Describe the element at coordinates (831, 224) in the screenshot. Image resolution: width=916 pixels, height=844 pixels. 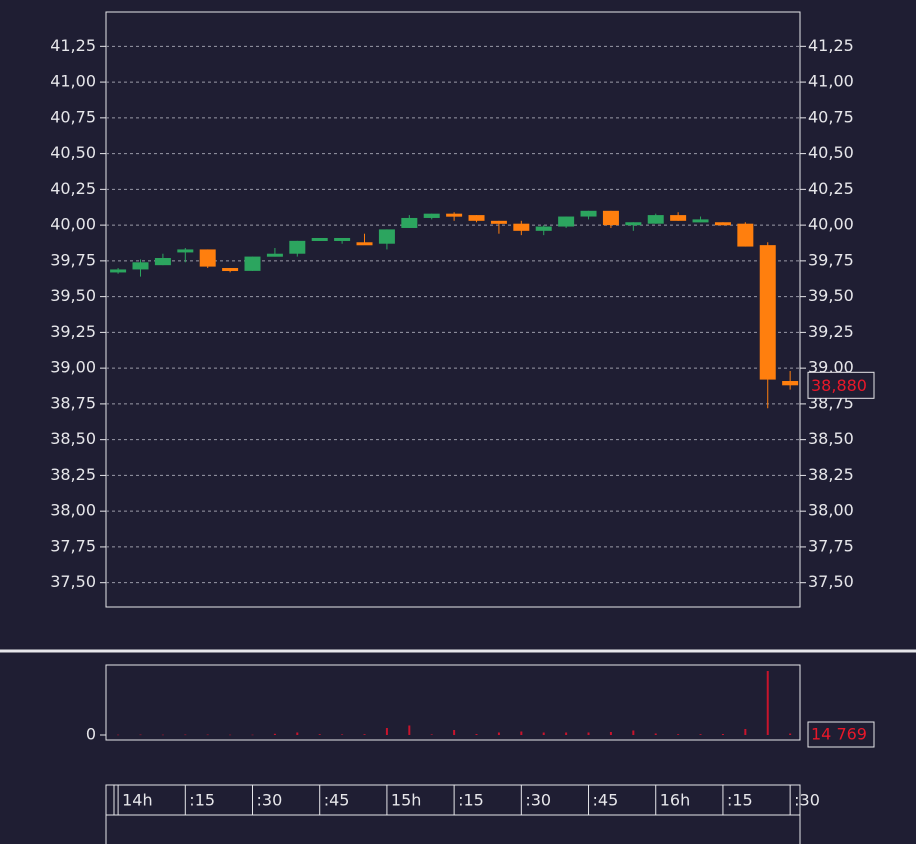
I see `y-tick-label-right: 40,00` at that location.